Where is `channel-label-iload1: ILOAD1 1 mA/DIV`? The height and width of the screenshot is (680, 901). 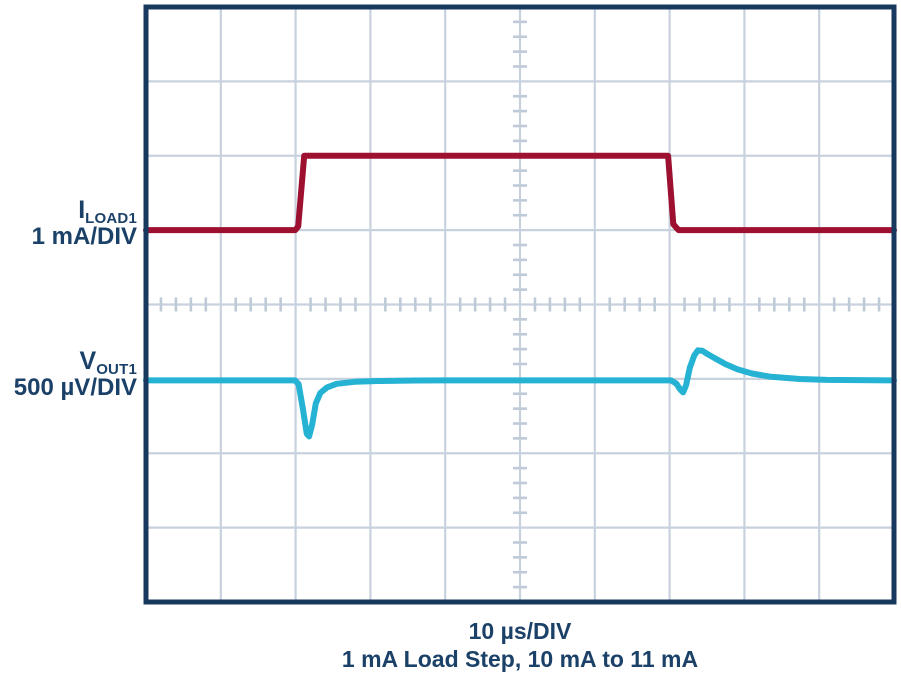
channel-label-iload1: ILOAD1 1 mA/DIV is located at coordinates (84, 223).